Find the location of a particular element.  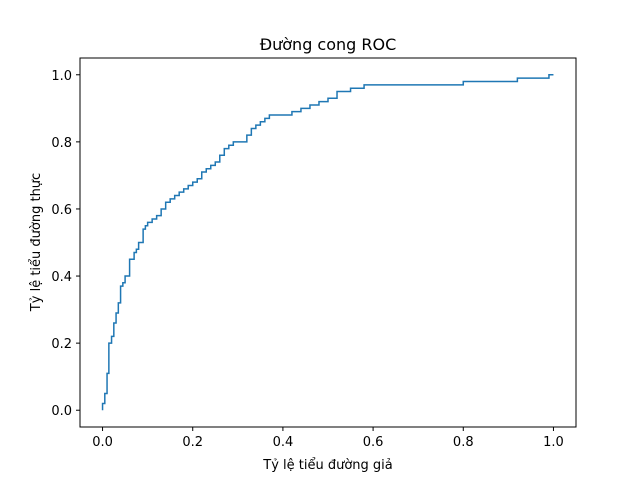

y-tick-label: 0.0 is located at coordinates (61, 411).